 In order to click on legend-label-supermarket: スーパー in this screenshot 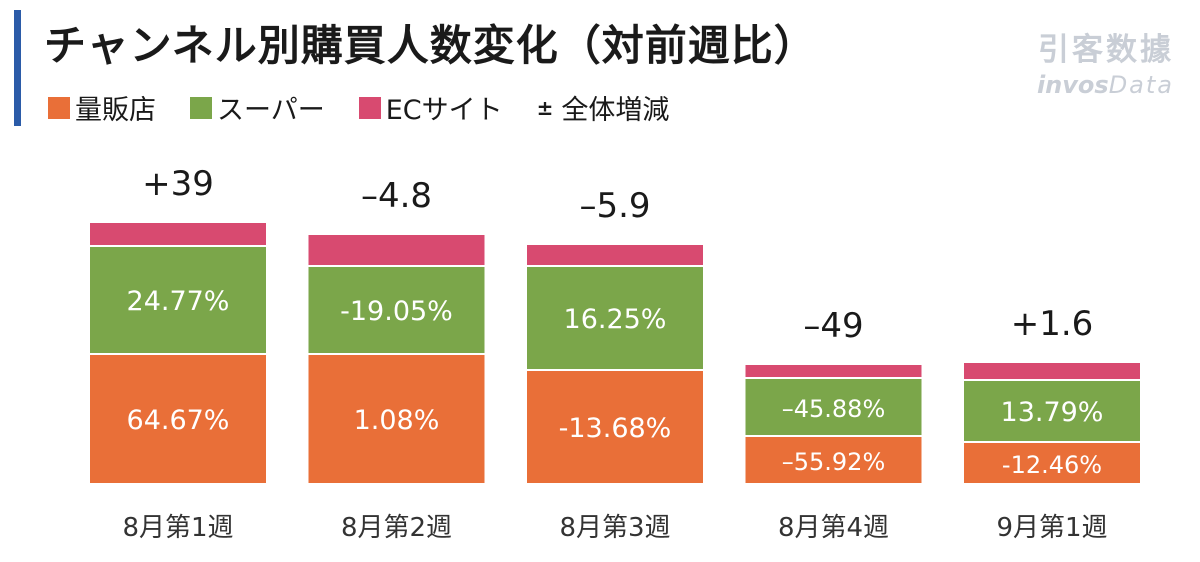, I will do `click(271, 110)`.